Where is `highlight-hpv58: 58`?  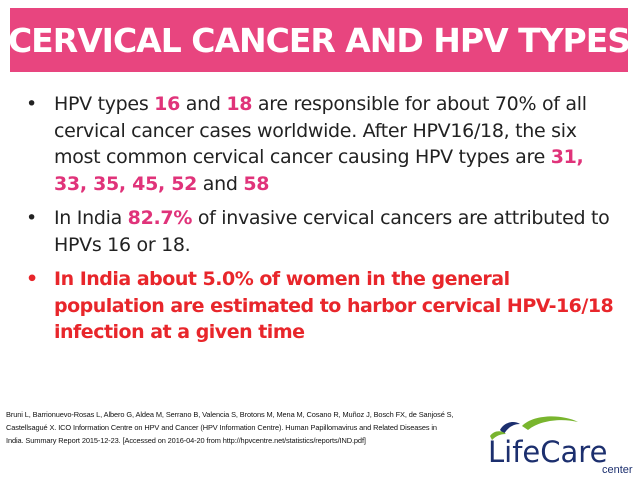 highlight-hpv58: 58 is located at coordinates (256, 183).